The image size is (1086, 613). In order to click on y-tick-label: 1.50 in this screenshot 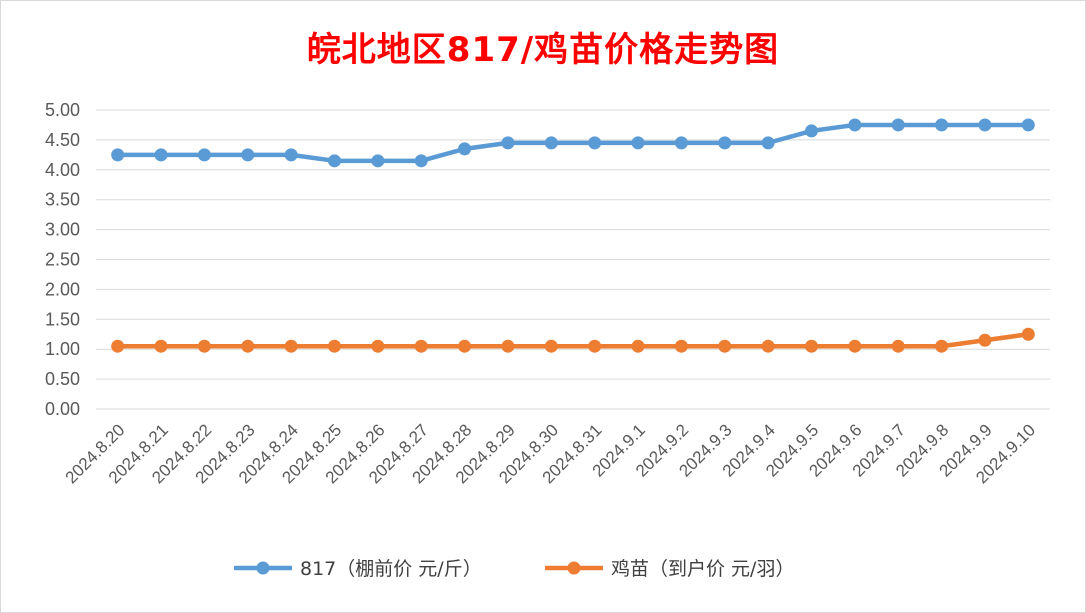, I will do `click(62, 319)`.